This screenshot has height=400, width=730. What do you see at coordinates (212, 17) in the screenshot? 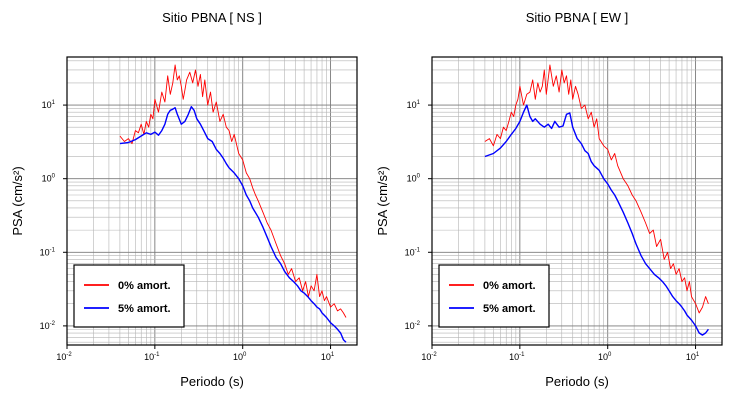
I see `chart-title: Sitio PBNA [ NS ]` at bounding box center [212, 17].